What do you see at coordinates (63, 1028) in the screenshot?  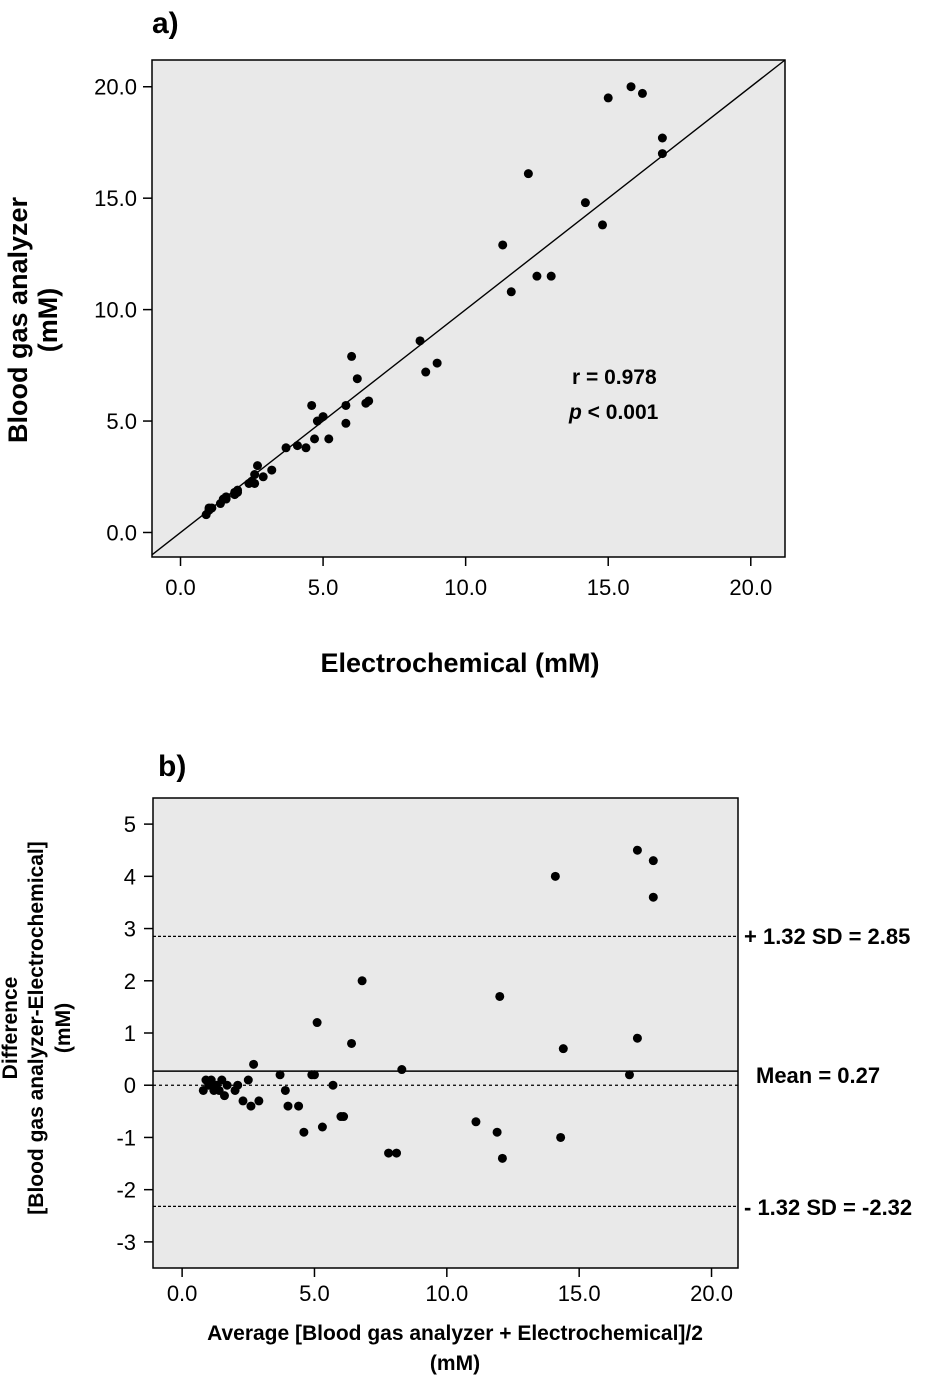 I see `plot-b-y-axis-unit: (mM)` at bounding box center [63, 1028].